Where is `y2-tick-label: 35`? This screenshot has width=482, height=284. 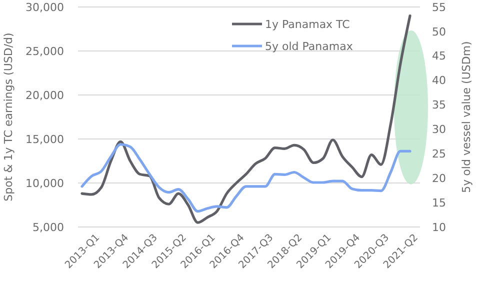 y2-tick-label: 35 is located at coordinates (439, 105).